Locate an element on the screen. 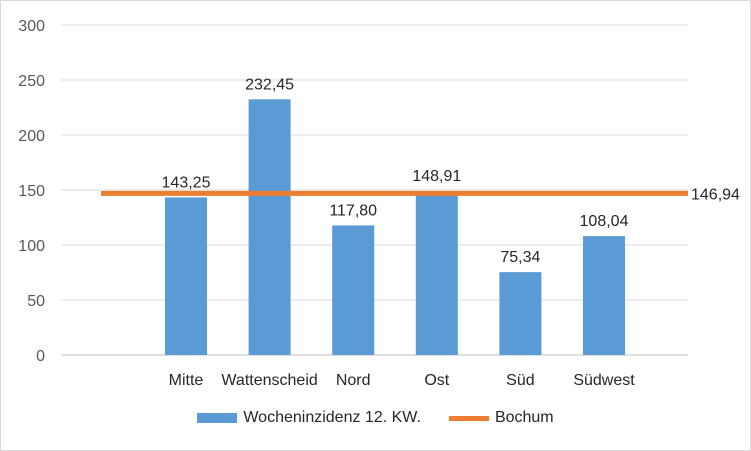 The image size is (751, 451). category-label: Nord is located at coordinates (353, 380).